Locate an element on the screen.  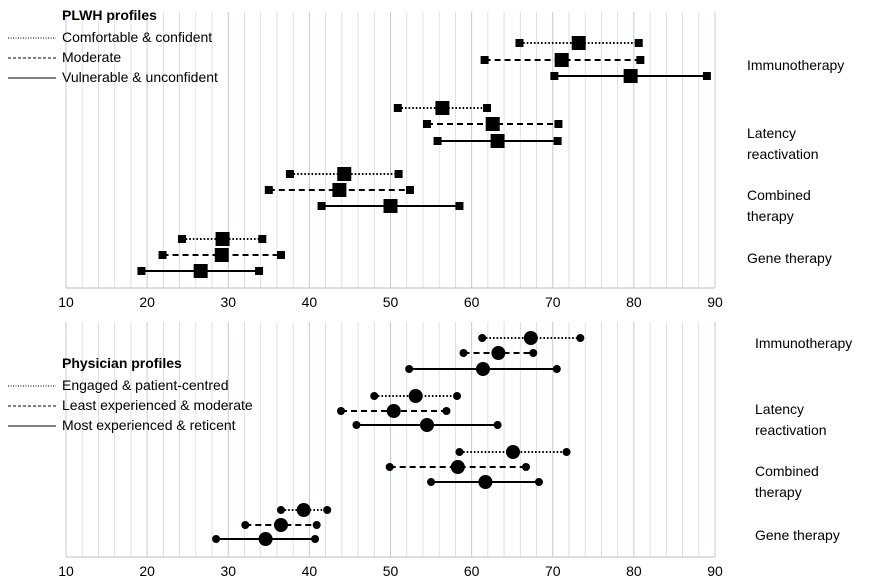
category-label: Immunotherapy is located at coordinates (795, 65).